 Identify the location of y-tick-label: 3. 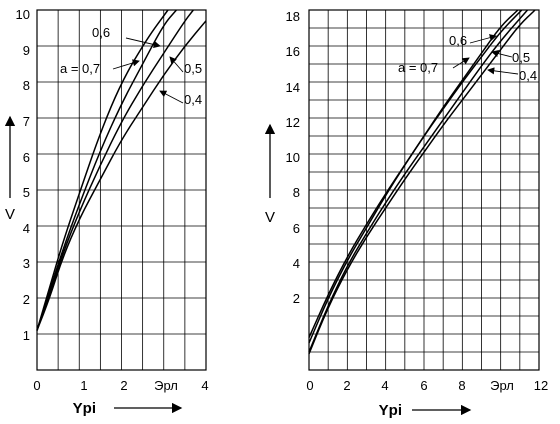
(26, 263).